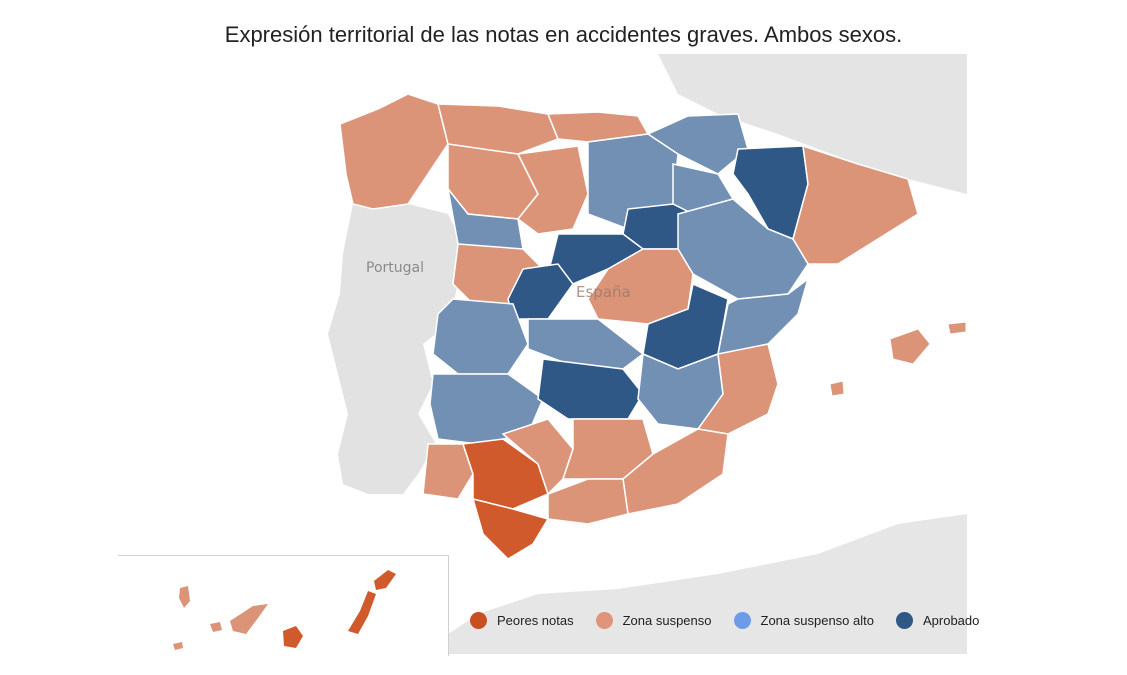 This screenshot has width=1127, height=675. What do you see at coordinates (675, 471) in the screenshot?
I see `province-granada-almeria` at bounding box center [675, 471].